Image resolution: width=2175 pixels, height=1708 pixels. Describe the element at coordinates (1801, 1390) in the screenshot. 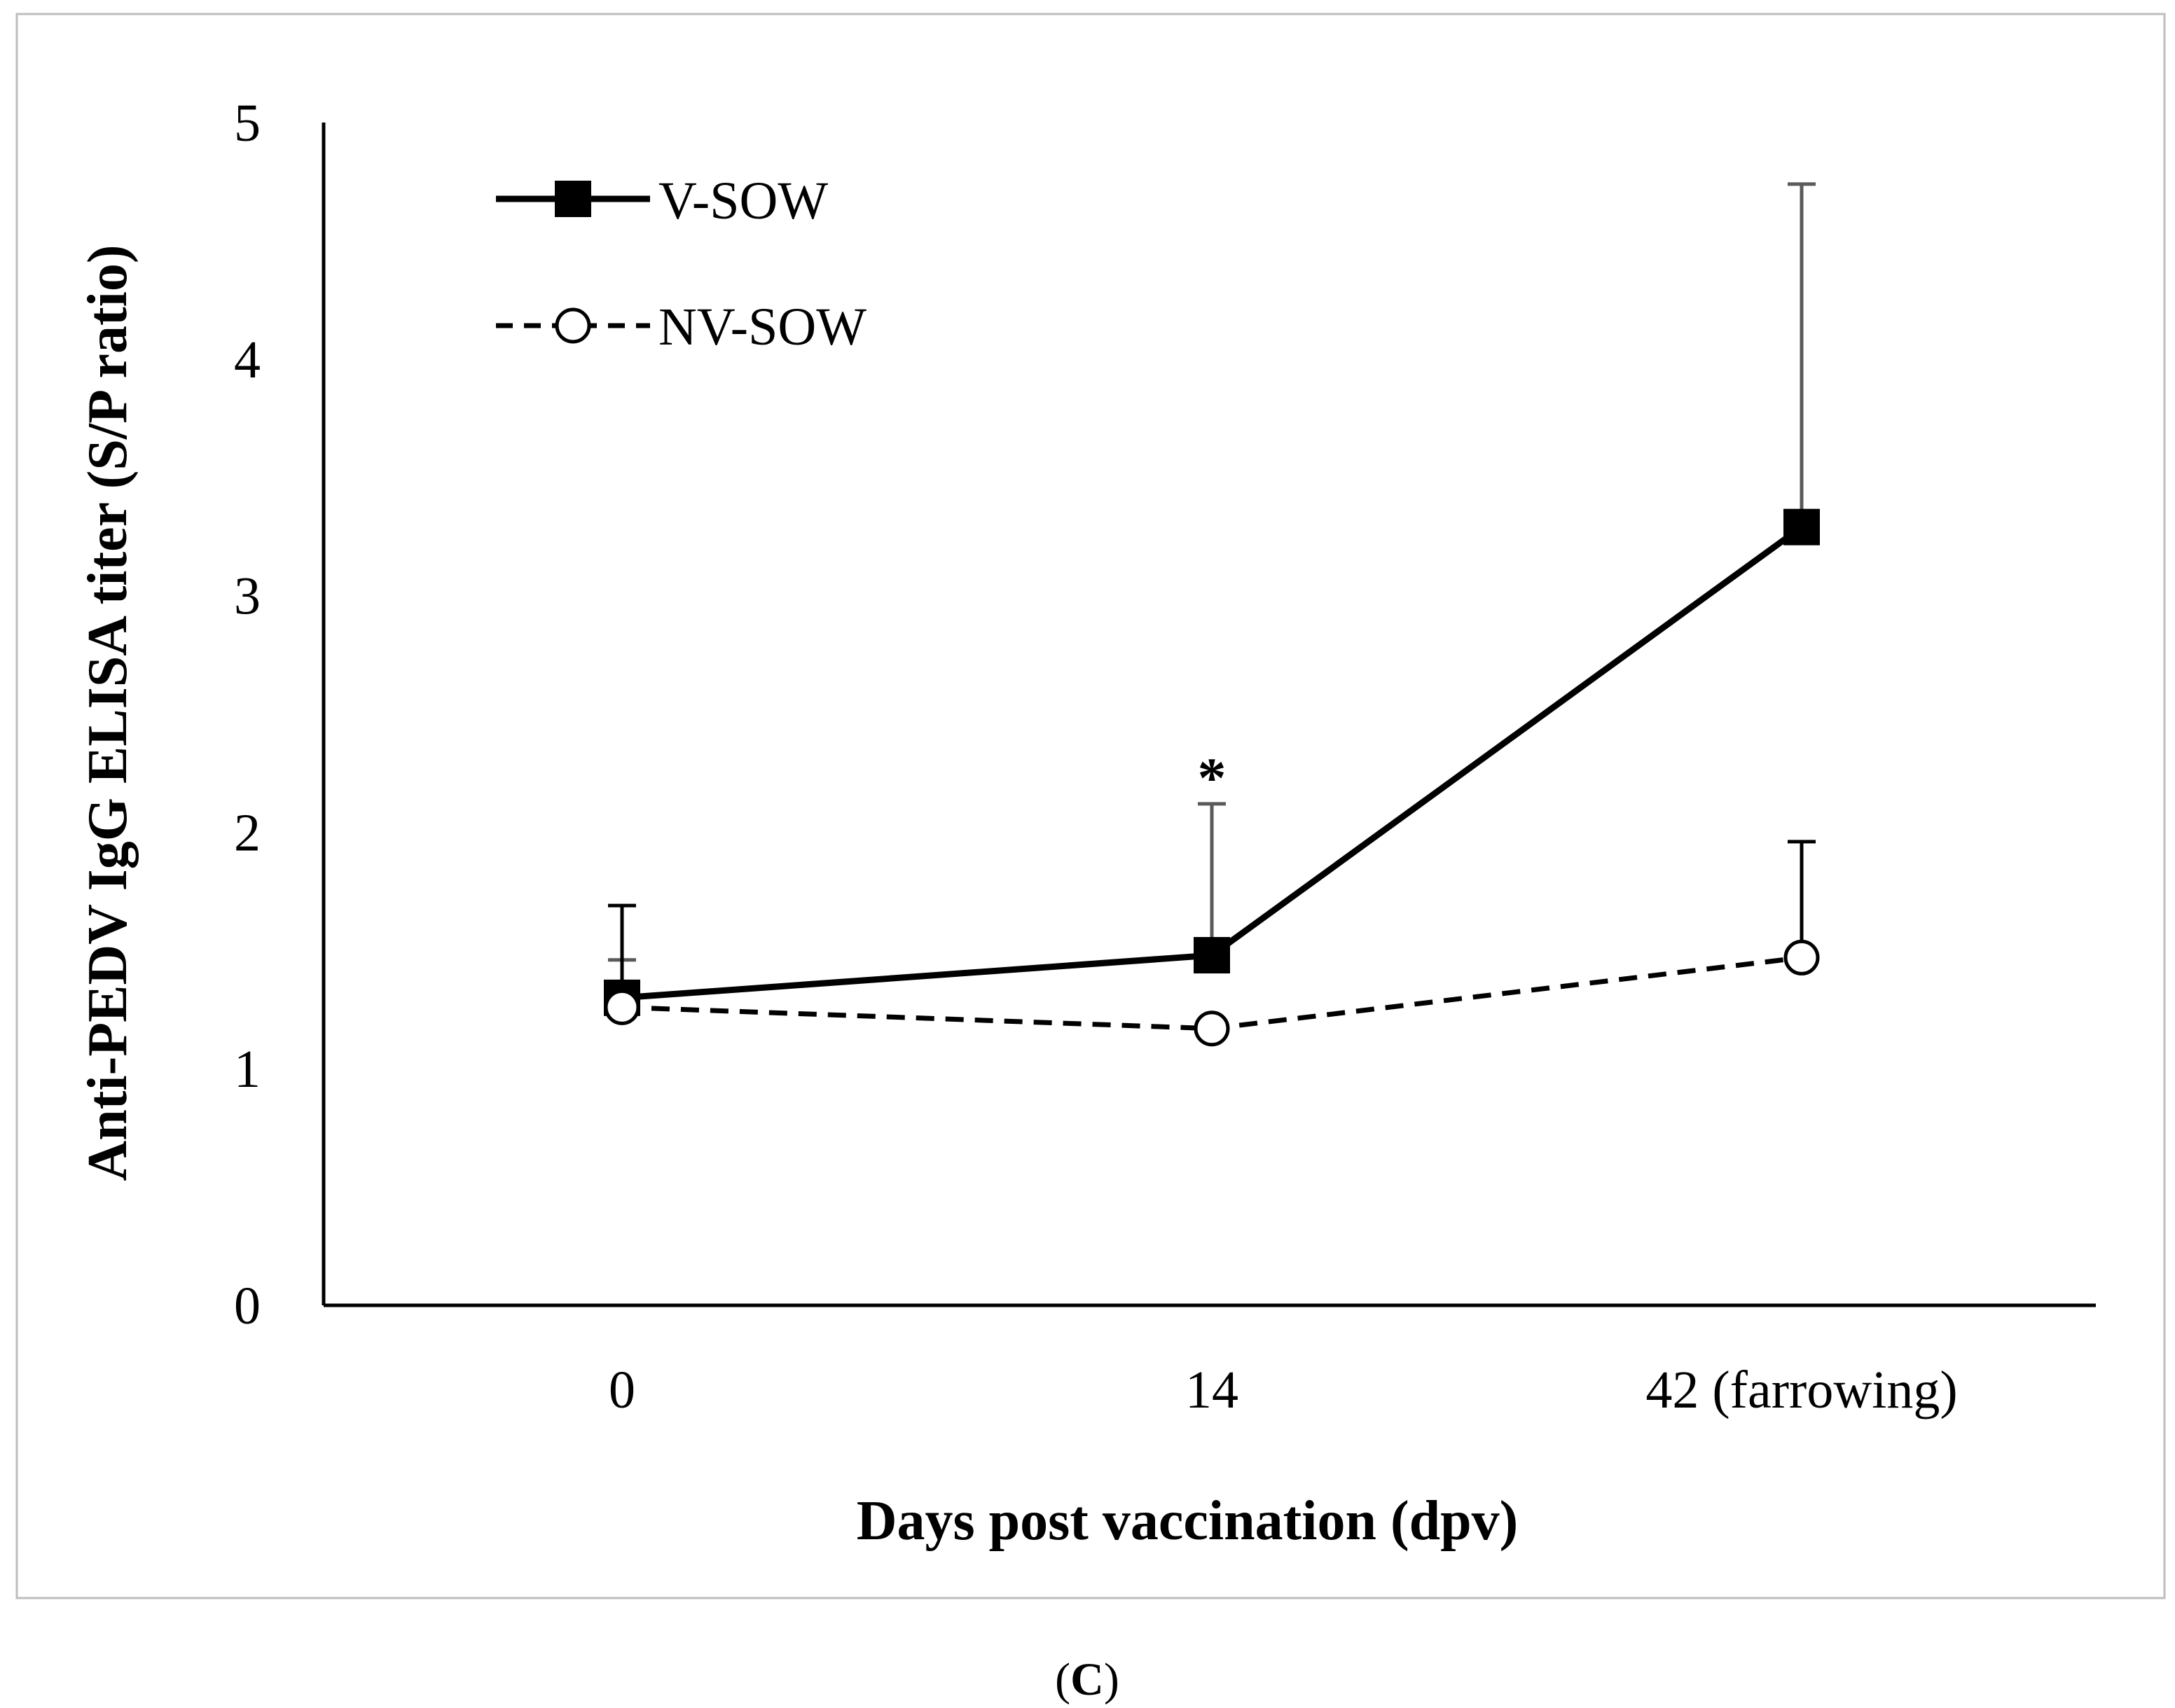

I see `x-tick-label-42-farrowing: 42 (farrowing)` at that location.